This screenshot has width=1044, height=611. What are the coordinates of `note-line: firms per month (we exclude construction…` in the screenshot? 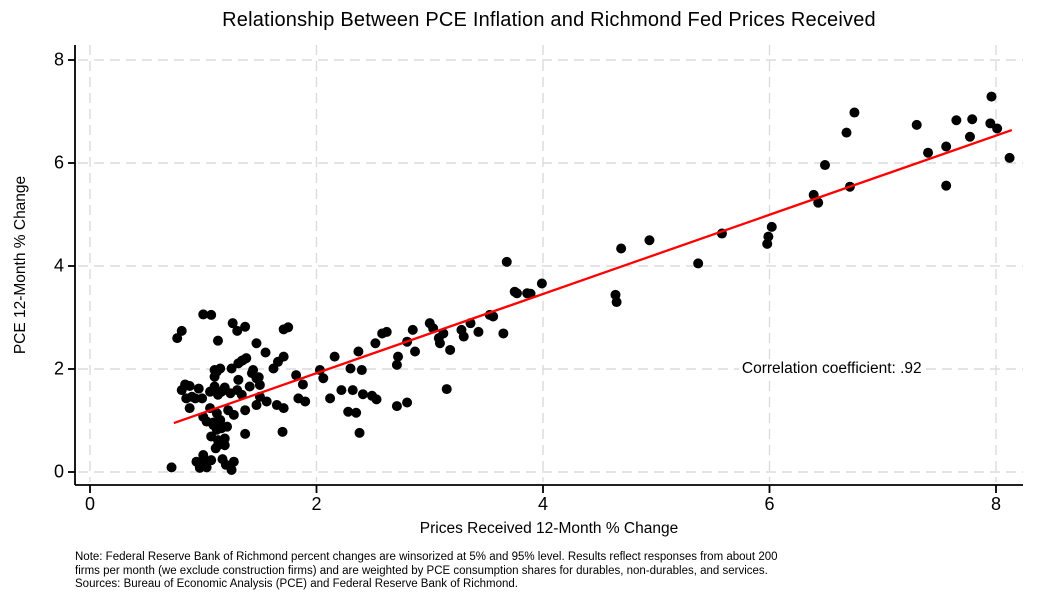 It's located at (421, 570).